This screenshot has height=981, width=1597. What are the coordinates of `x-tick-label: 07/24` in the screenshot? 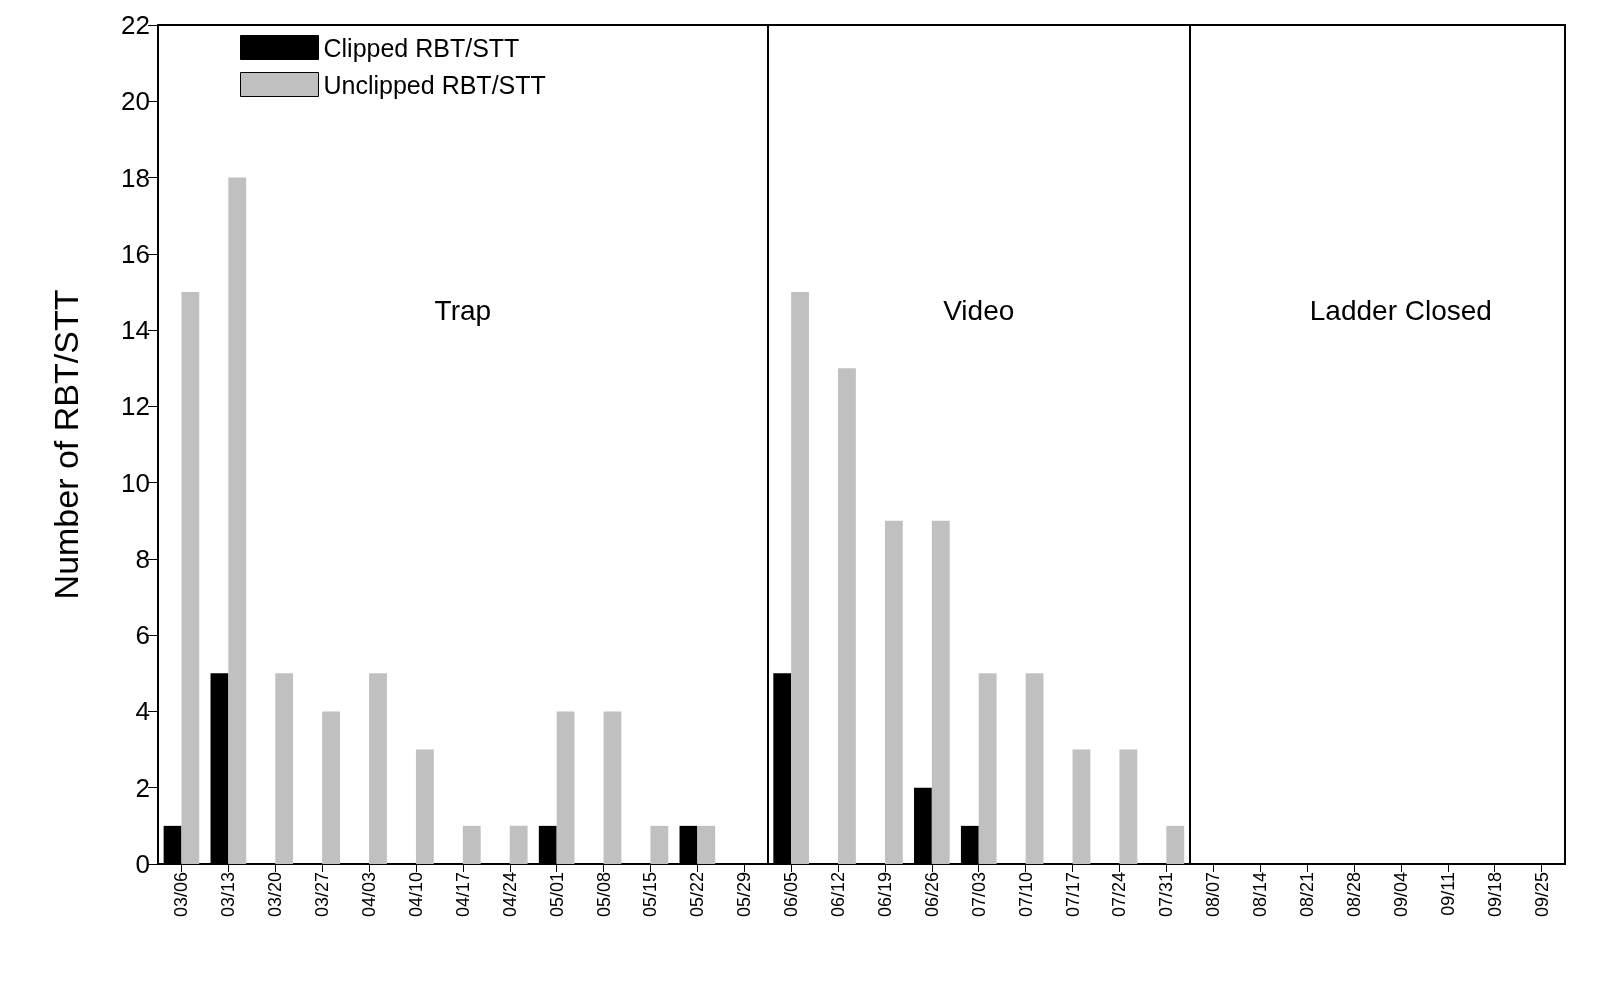 It's located at (1119, 895).